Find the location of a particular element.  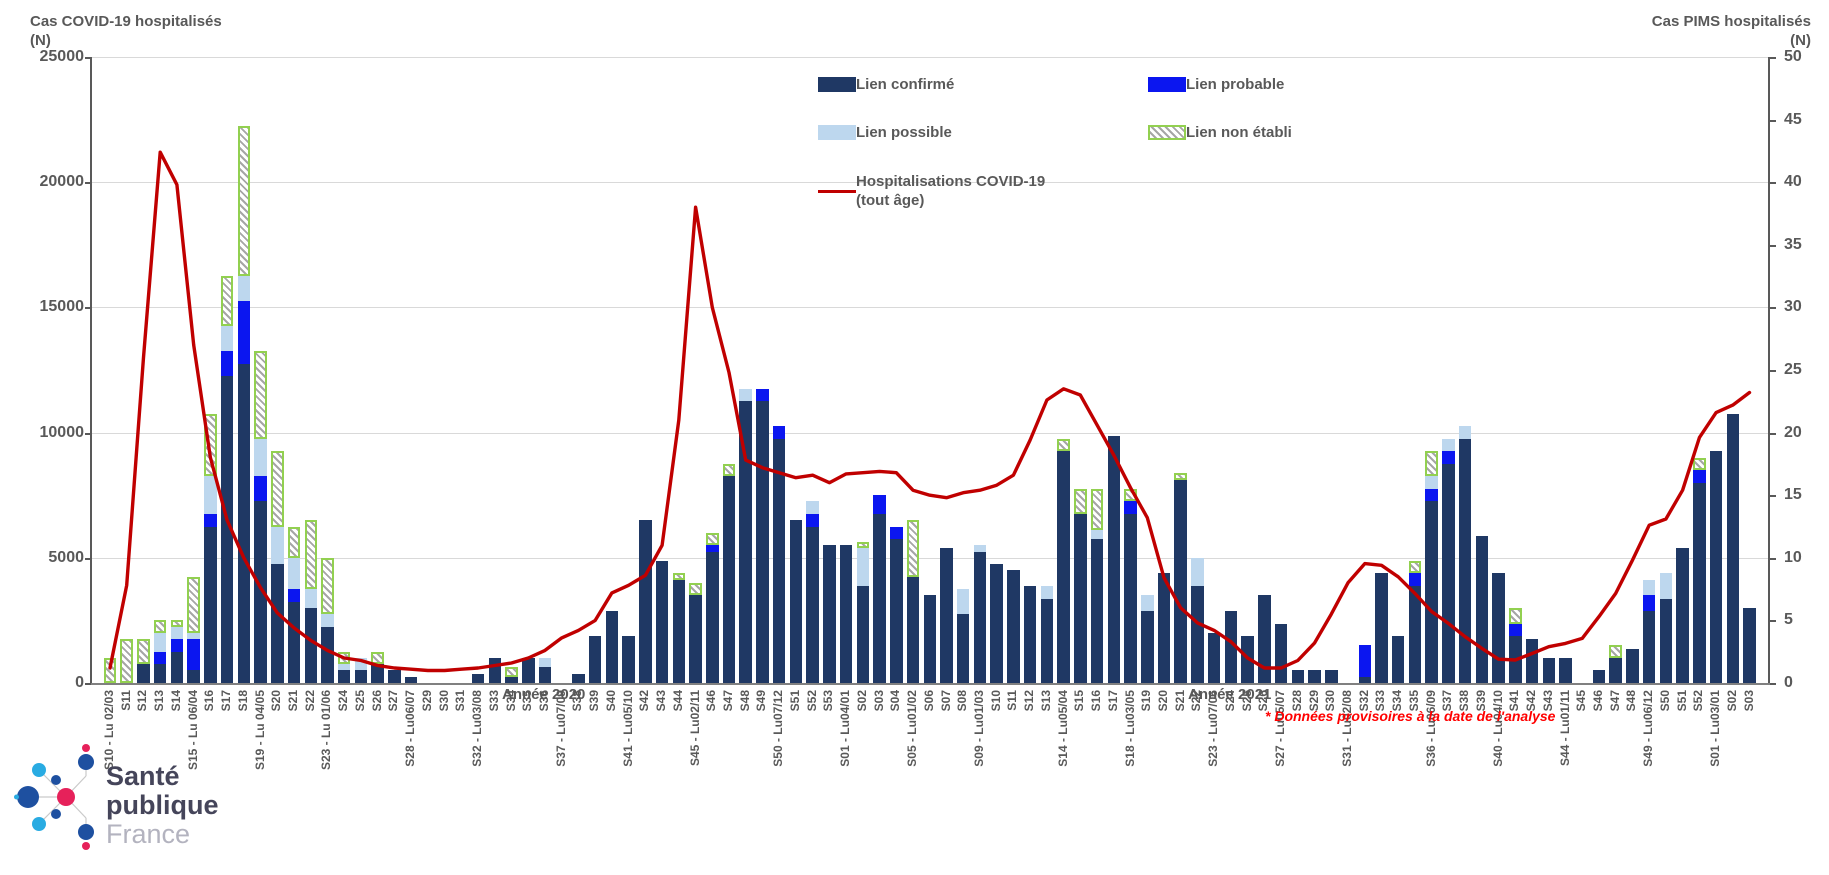

legend-label-covid-line: Hospitalisations COVID-19 (tout âge) is located at coordinates (951, 191).